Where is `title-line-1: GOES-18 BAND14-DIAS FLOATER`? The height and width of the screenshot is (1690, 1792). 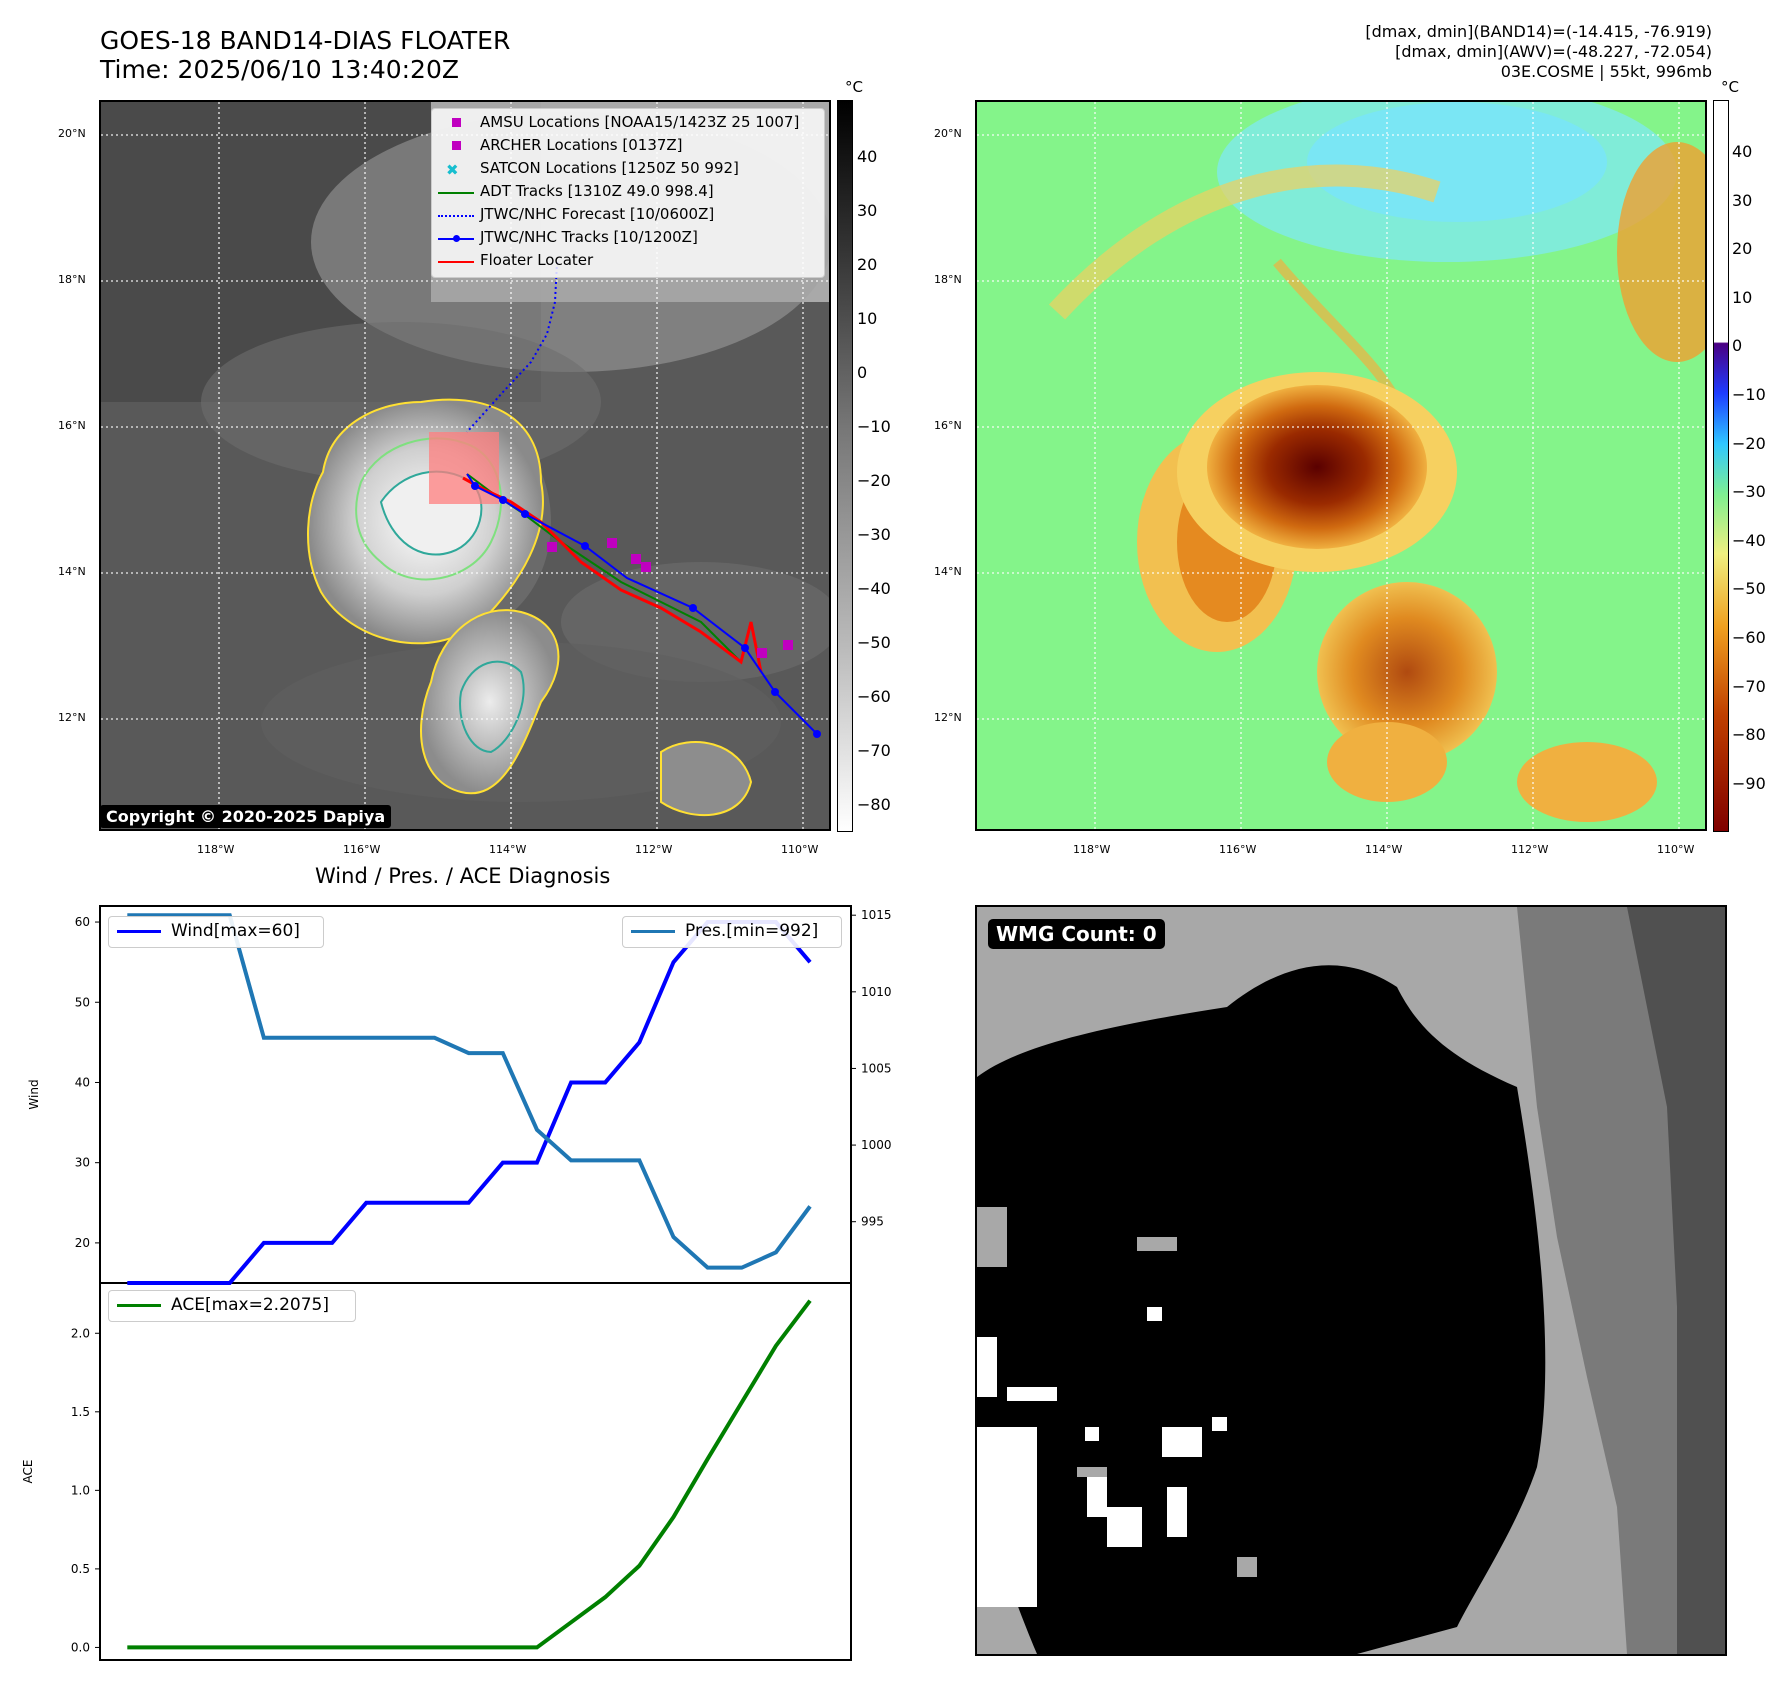
title-line-1: GOES-18 BAND14-DIAS FLOATER is located at coordinates (305, 40).